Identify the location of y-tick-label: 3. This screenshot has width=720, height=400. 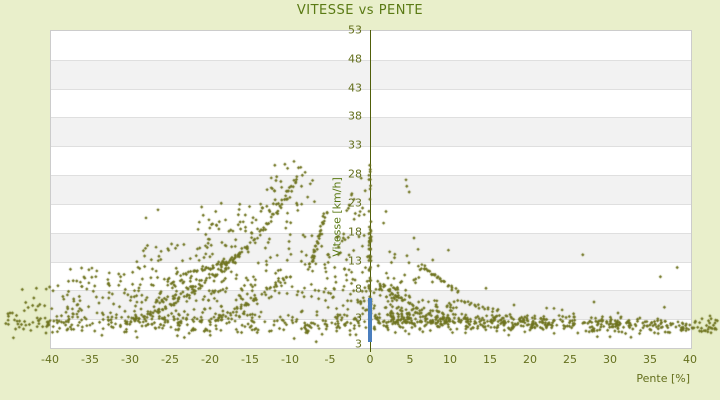
(358, 318).